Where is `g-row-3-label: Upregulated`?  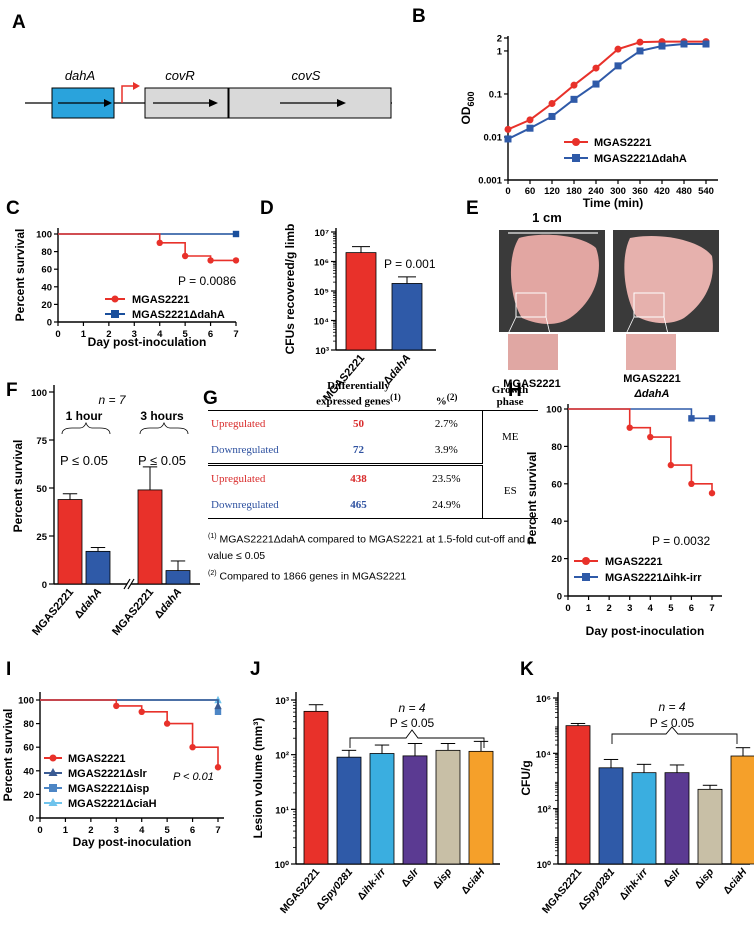
g-row-3-label: Upregulated is located at coordinates (238, 478).